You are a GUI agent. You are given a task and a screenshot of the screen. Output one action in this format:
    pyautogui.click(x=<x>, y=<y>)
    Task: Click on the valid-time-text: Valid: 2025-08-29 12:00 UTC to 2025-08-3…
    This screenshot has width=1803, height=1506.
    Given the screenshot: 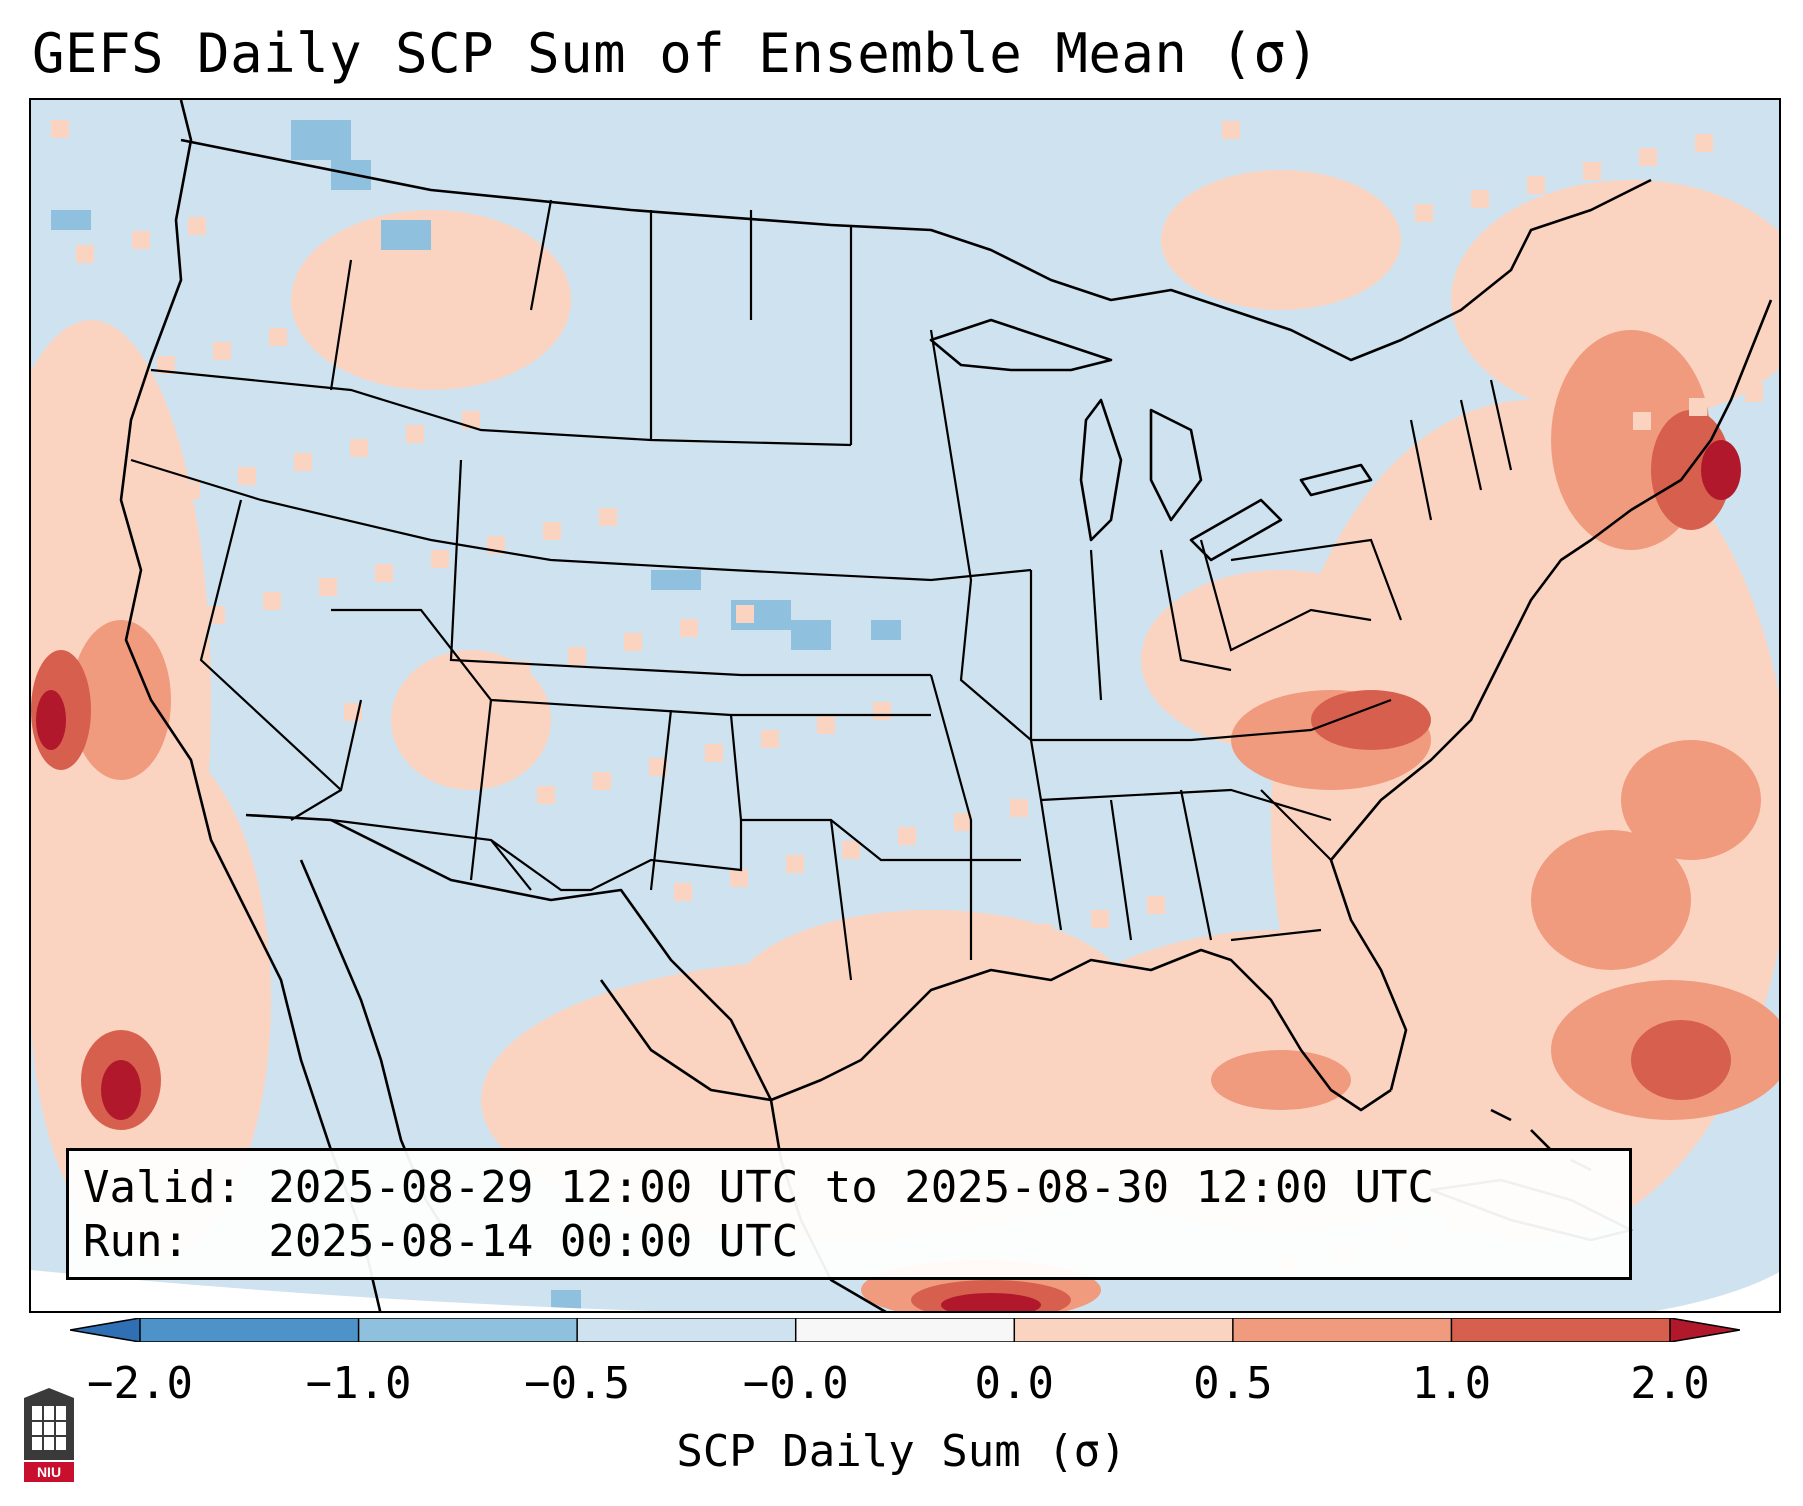 What is the action you would take?
    pyautogui.click(x=759, y=1187)
    